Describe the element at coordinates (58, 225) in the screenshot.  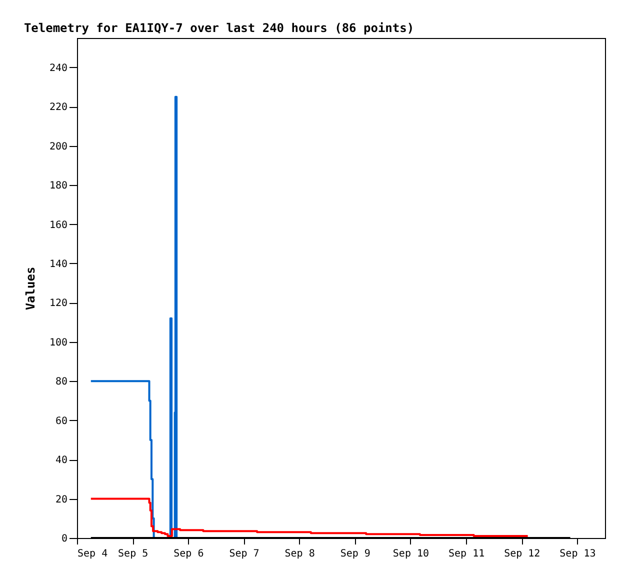
I see `y-tick-label: 160` at that location.